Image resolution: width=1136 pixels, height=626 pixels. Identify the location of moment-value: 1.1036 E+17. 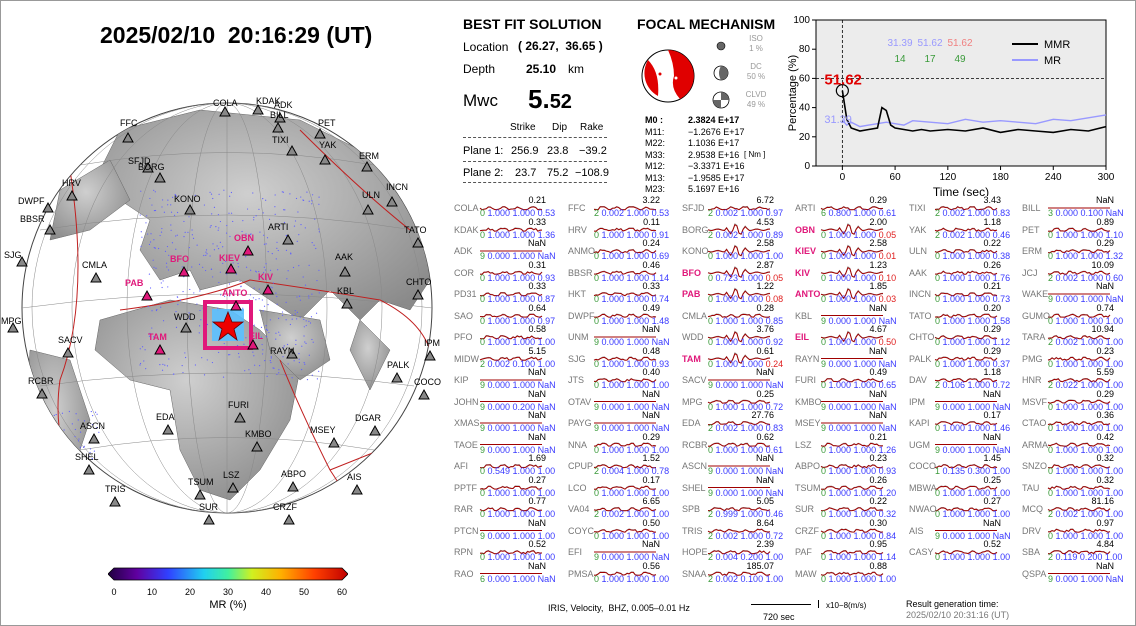
(714, 143).